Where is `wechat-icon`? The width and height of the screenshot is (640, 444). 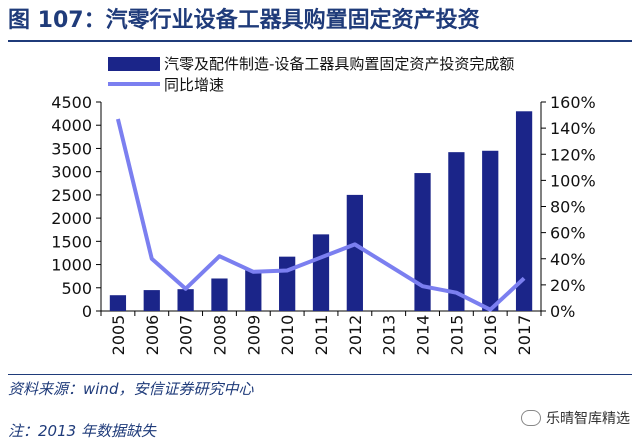
wechat-icon is located at coordinates (531, 418).